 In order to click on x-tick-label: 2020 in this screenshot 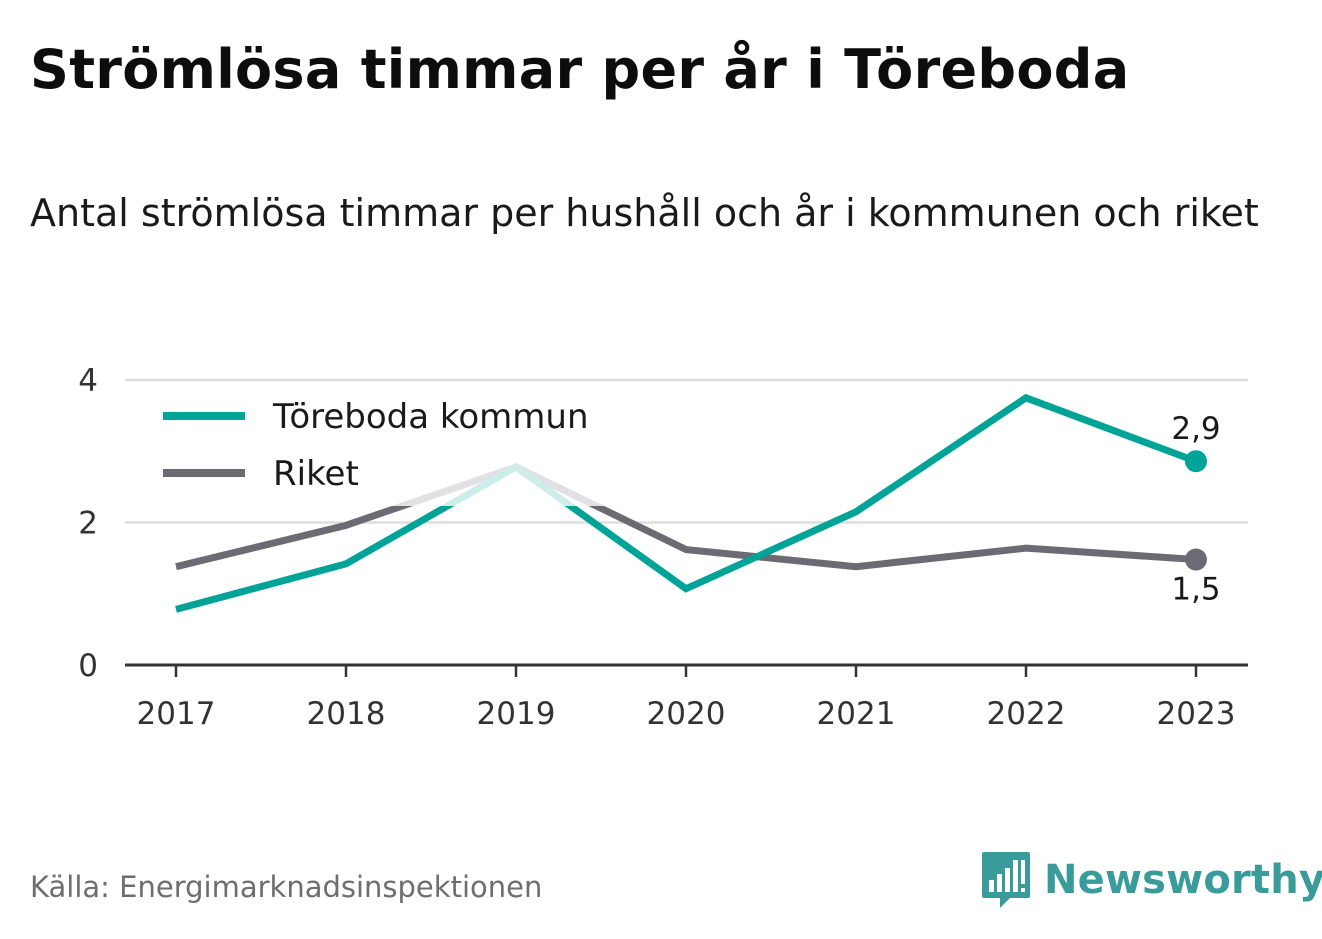, I will do `click(686, 714)`.